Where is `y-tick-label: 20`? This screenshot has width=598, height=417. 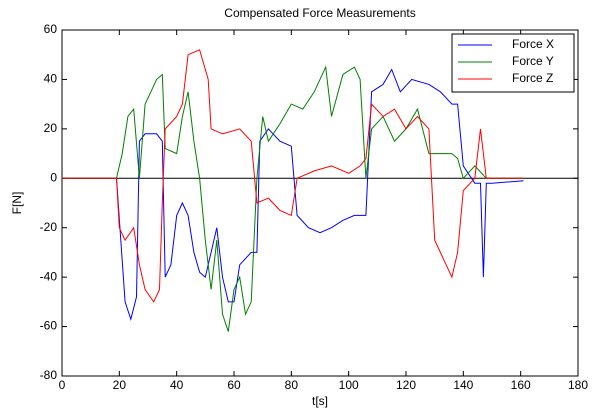 y-tick-label: 20 is located at coordinates (51, 128).